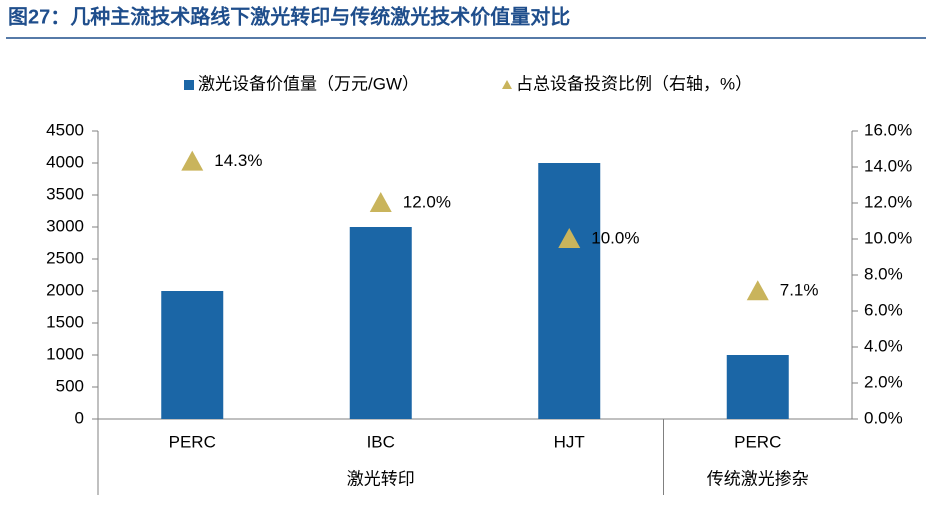 This screenshot has width=932, height=516. I want to click on y2-tick-label: 2.0%, so click(883, 381).